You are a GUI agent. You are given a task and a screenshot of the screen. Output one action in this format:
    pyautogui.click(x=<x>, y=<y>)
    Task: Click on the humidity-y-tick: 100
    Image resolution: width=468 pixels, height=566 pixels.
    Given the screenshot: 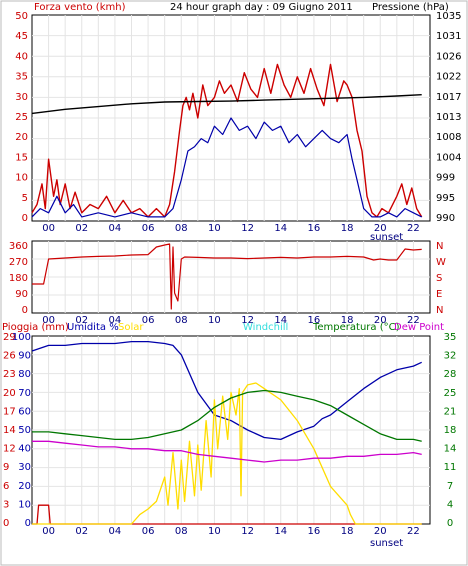 What is the action you would take?
    pyautogui.click(x=21, y=337)
    